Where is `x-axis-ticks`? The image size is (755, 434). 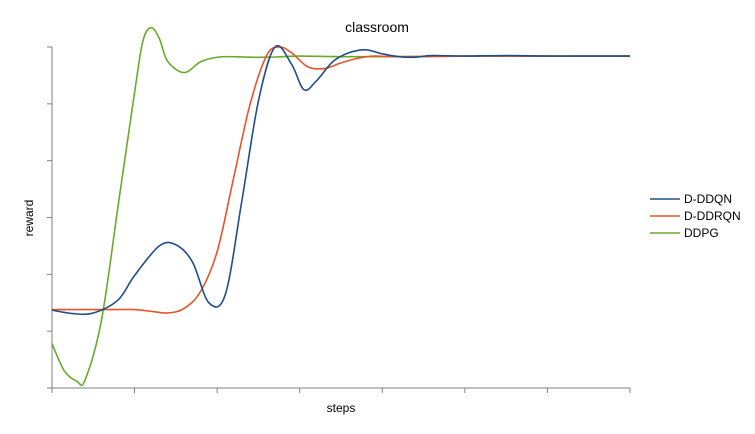
x-axis-ticks is located at coordinates (341, 390).